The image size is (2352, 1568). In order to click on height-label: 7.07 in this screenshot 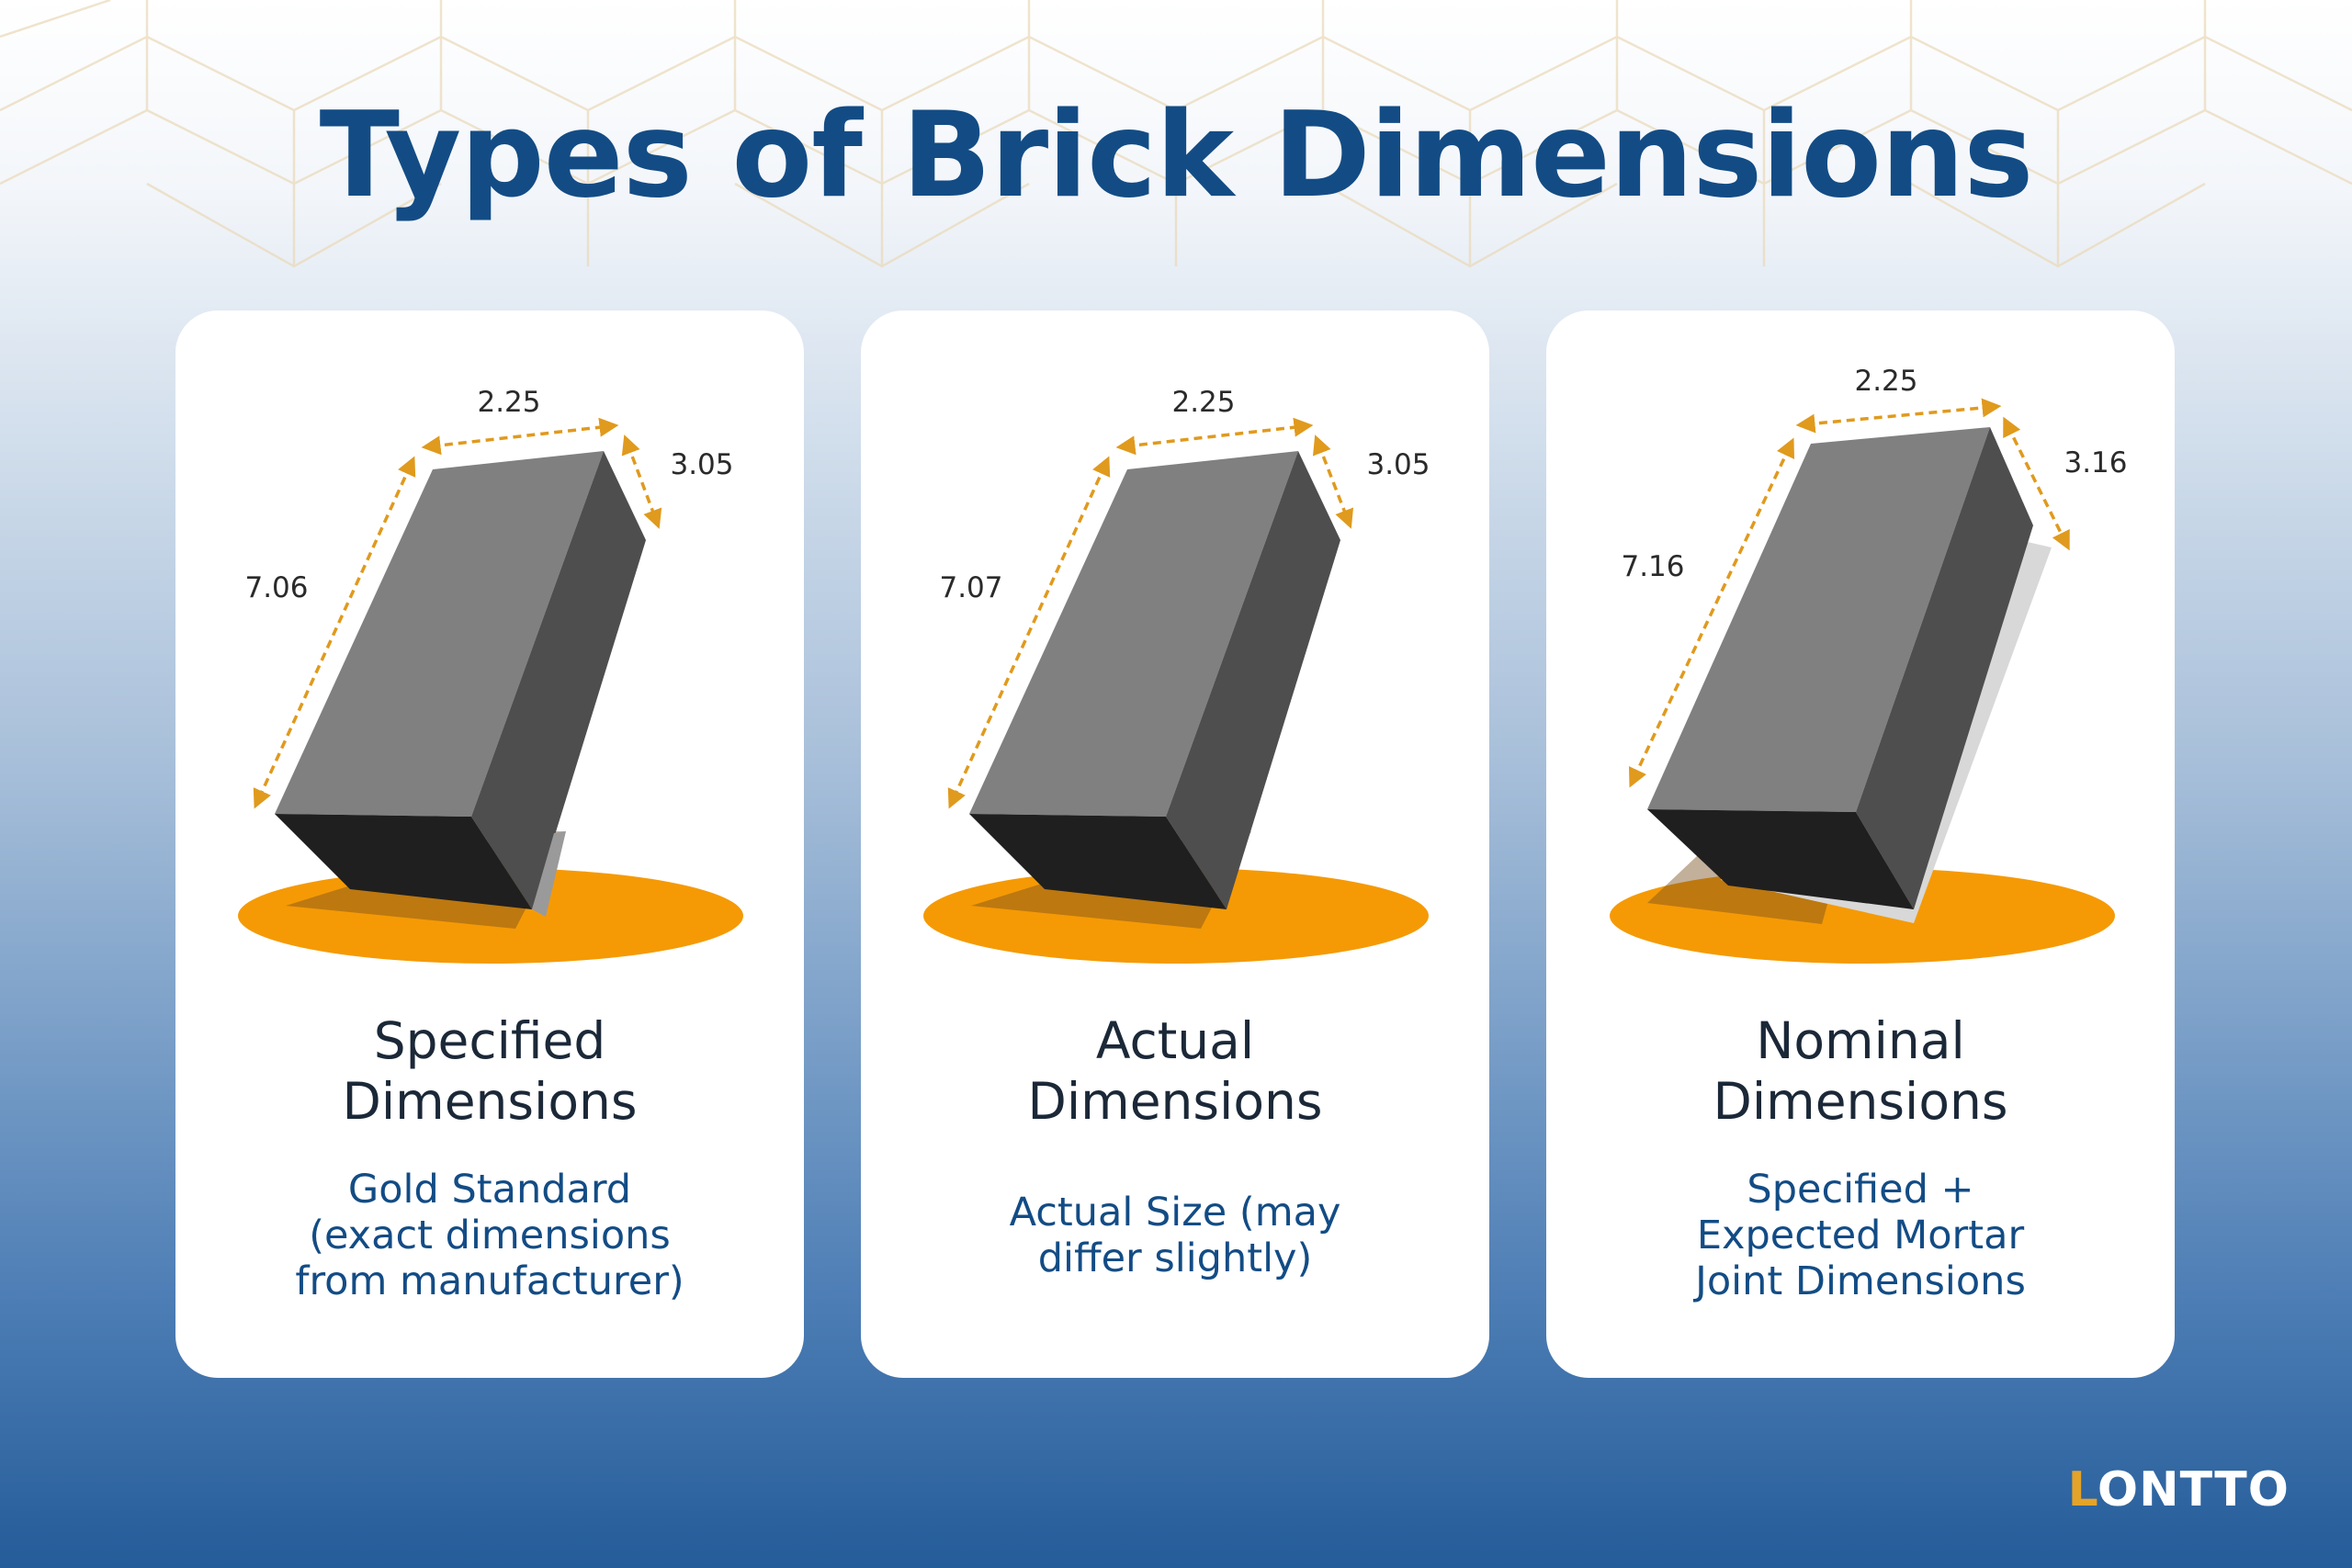, I will do `click(971, 587)`.